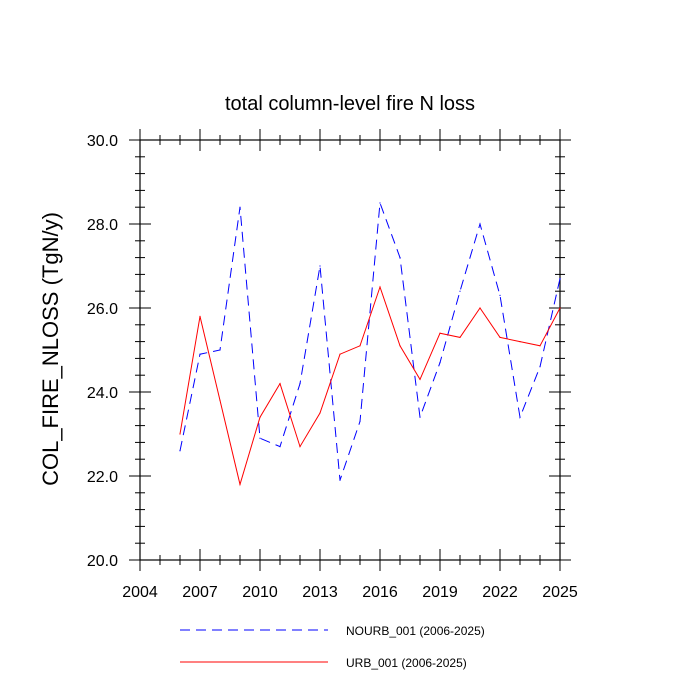  What do you see at coordinates (102, 225) in the screenshot?
I see `y-tick-label: 28.0` at bounding box center [102, 225].